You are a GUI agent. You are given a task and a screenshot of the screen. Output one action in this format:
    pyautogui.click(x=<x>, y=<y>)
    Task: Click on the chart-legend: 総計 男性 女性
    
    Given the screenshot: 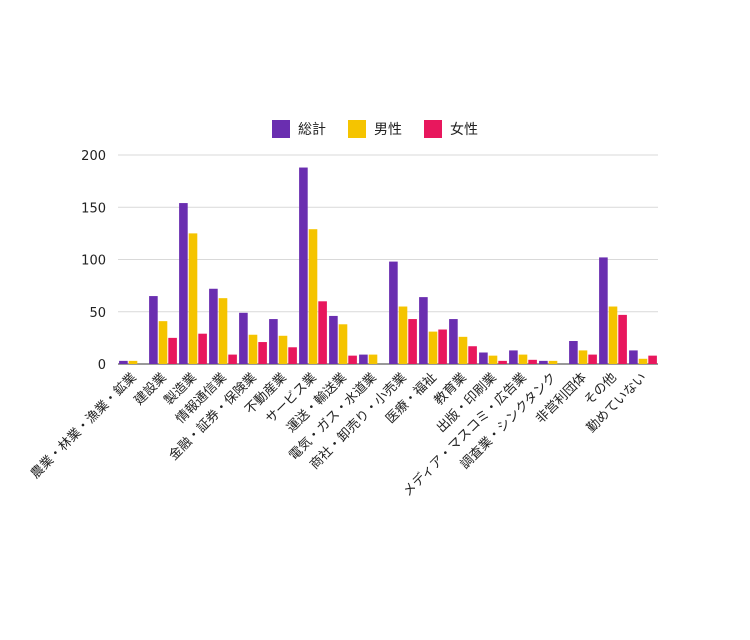 What is the action you would take?
    pyautogui.click(x=375, y=129)
    